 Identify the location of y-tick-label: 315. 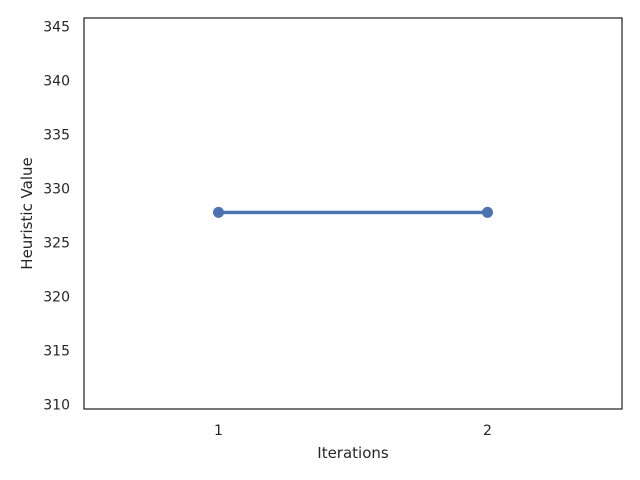
(56, 352).